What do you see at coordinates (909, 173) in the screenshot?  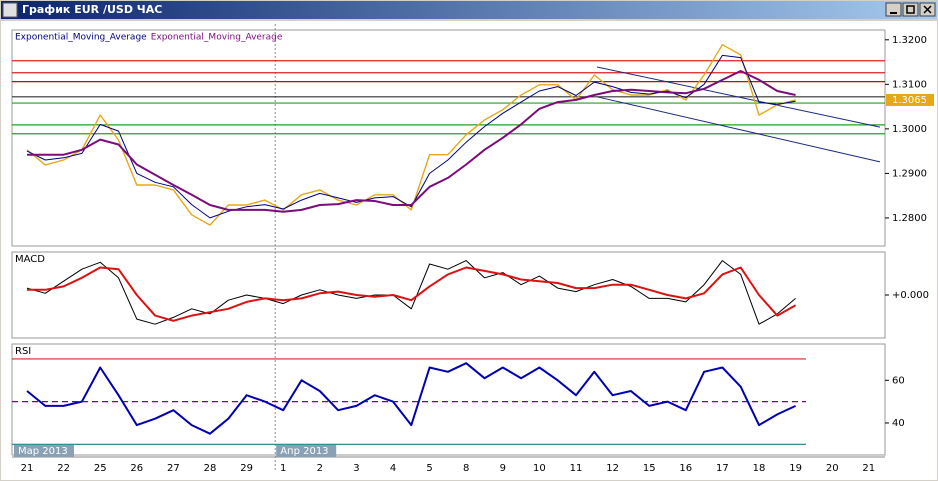 I see `y-tick-label: 1.2900` at bounding box center [909, 173].